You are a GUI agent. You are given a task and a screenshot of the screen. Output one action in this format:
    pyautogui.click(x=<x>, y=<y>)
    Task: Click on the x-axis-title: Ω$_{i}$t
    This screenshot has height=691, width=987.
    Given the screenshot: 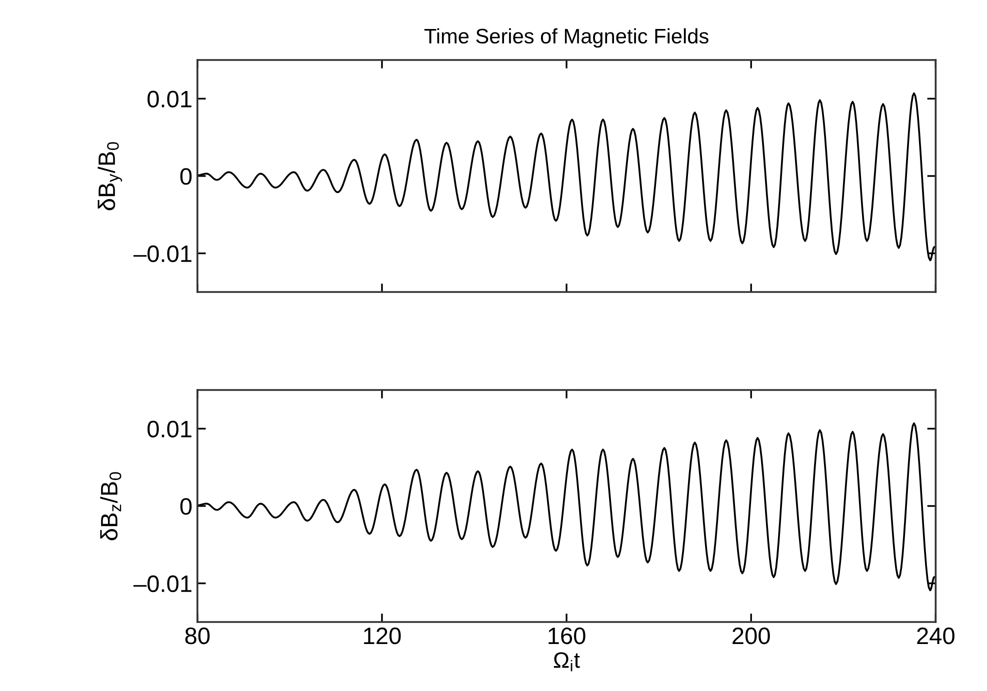 What is the action you would take?
    pyautogui.click(x=567, y=662)
    